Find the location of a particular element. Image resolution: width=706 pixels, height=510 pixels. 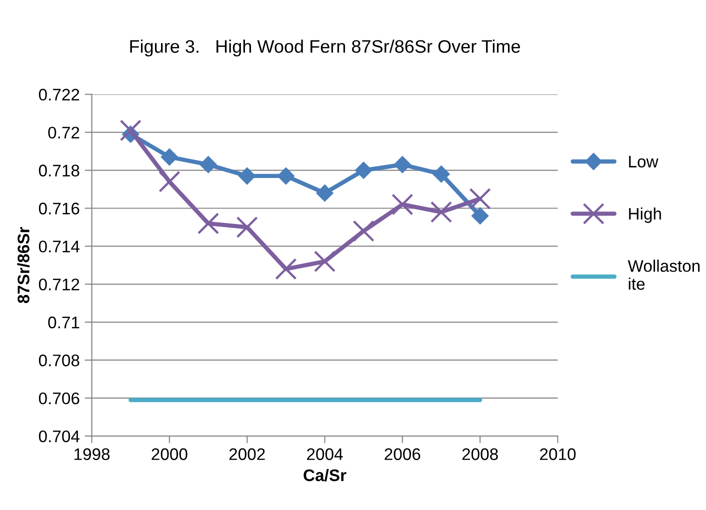

y-tick-label: 0.706 is located at coordinates (59, 398).